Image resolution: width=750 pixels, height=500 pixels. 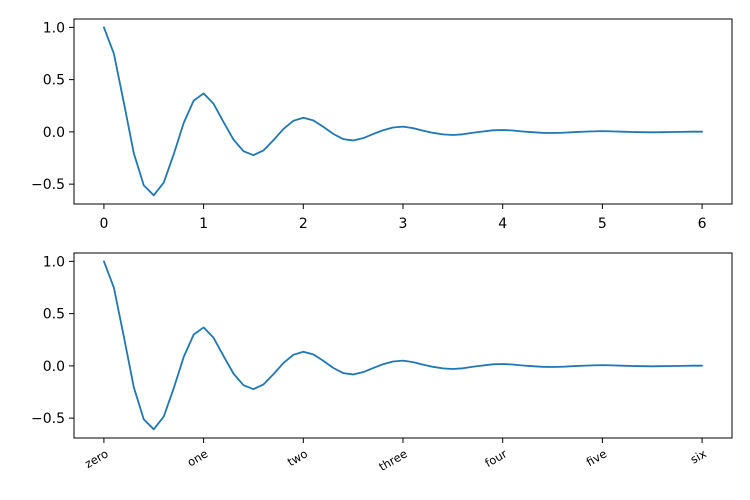 What do you see at coordinates (602, 224) in the screenshot?
I see `x-tick-label: 5` at bounding box center [602, 224].